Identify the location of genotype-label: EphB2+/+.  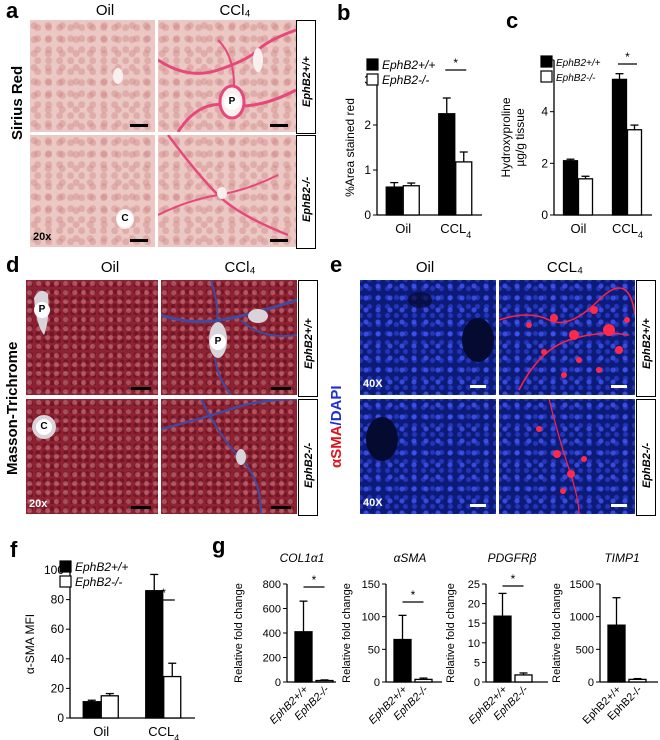
(309, 343).